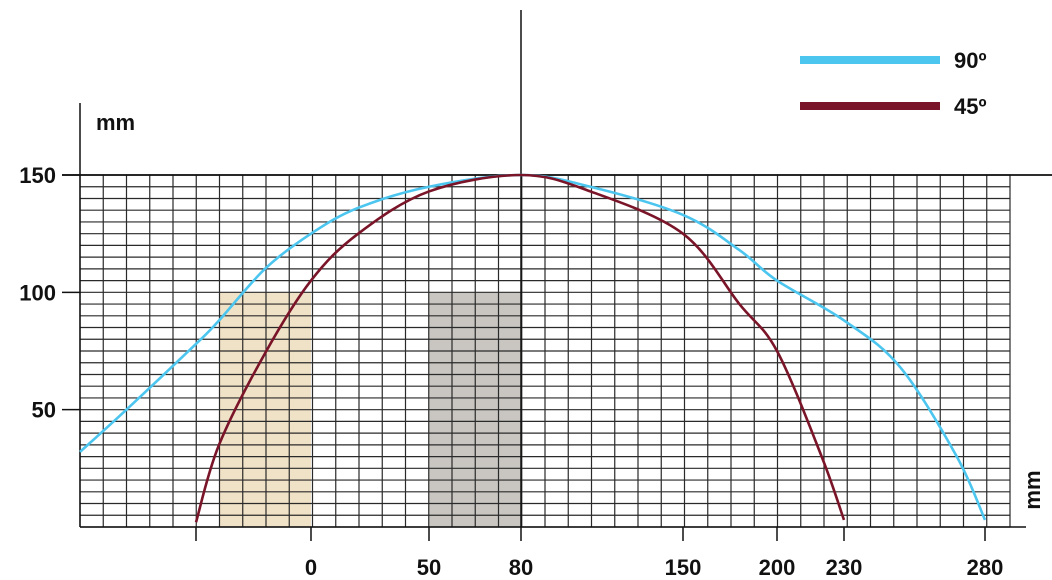 This screenshot has height=580, width=1052. Describe the element at coordinates (970, 106) in the screenshot. I see `legend-label: 45º` at that location.